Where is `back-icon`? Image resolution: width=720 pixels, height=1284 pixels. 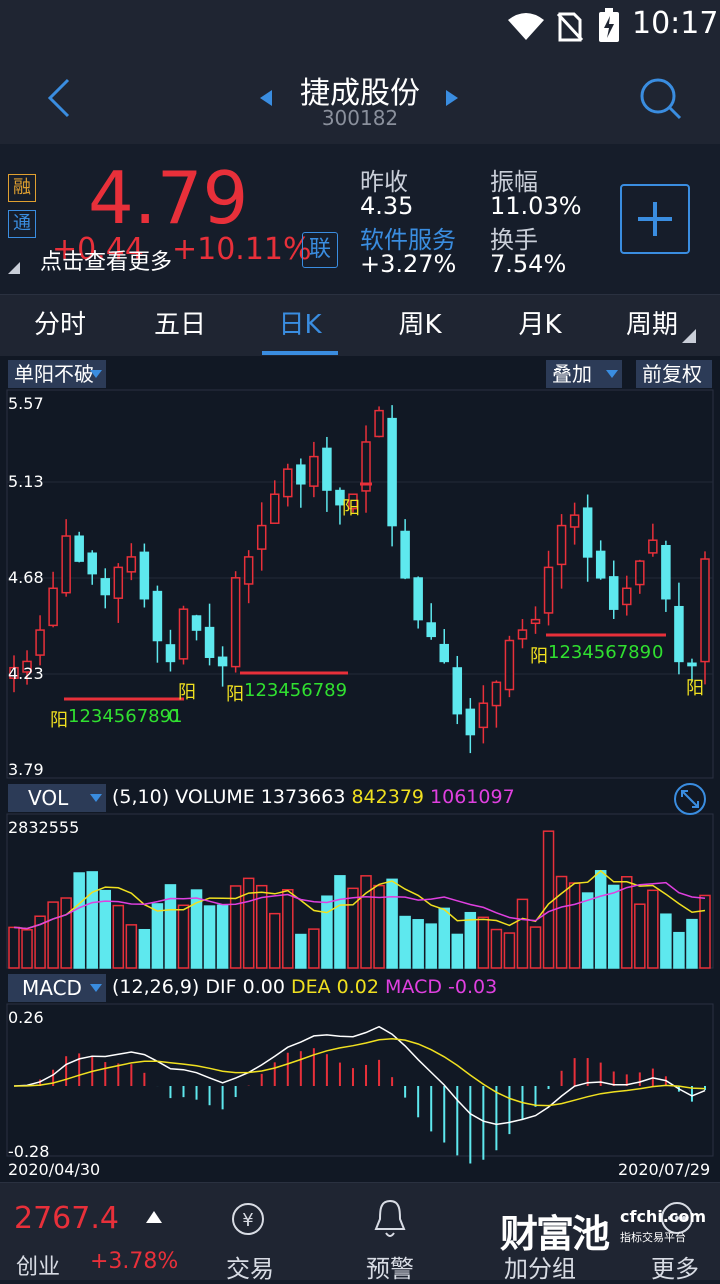 back-icon is located at coordinates (59, 98).